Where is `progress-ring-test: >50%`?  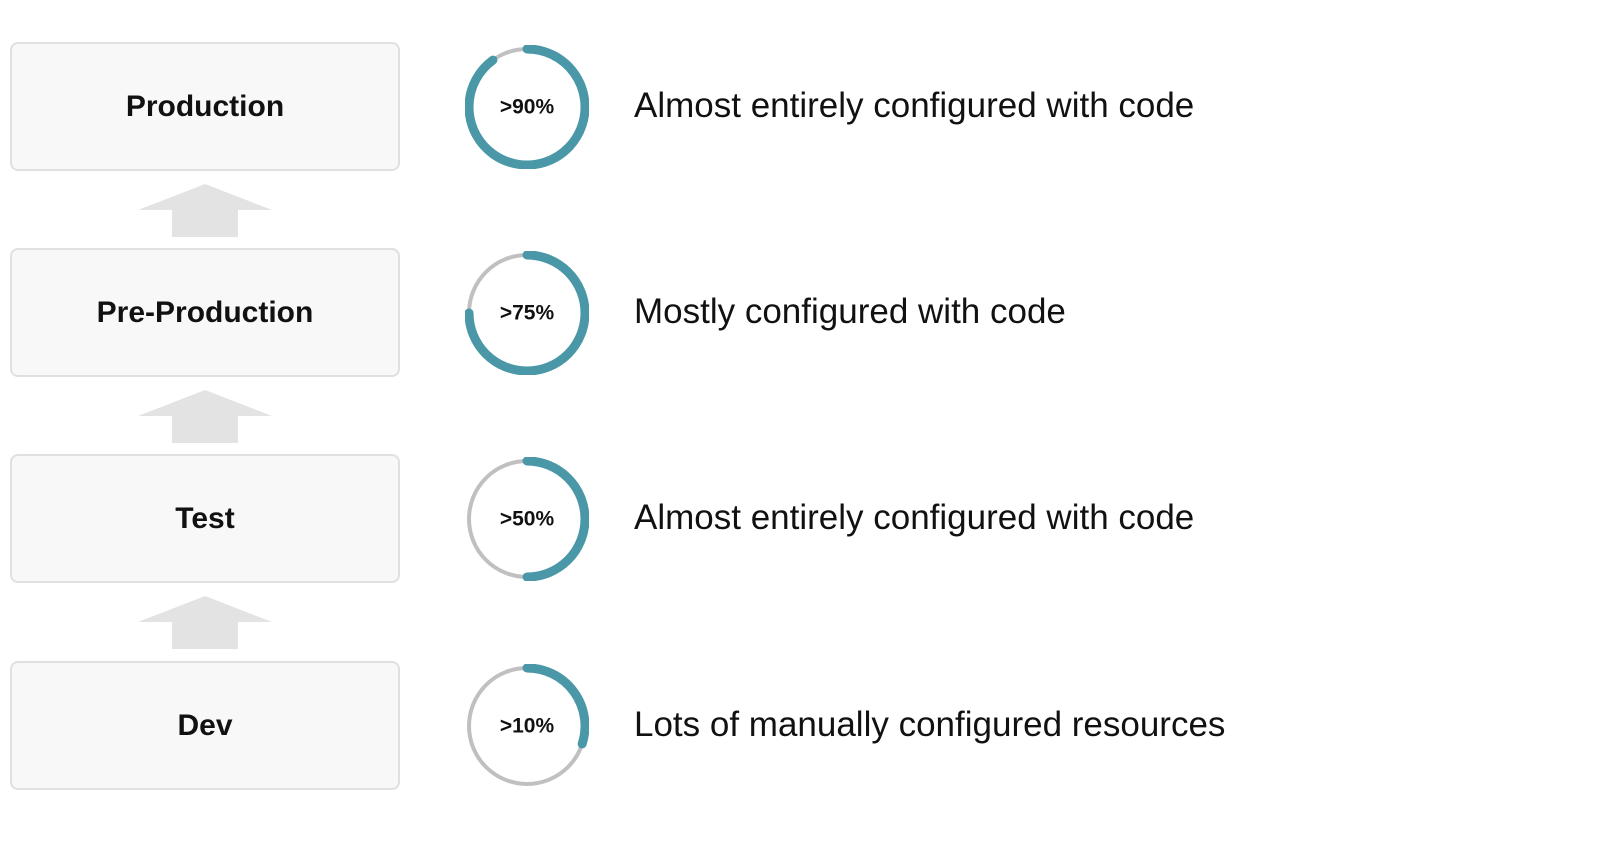 progress-ring-test: >50% is located at coordinates (528, 519).